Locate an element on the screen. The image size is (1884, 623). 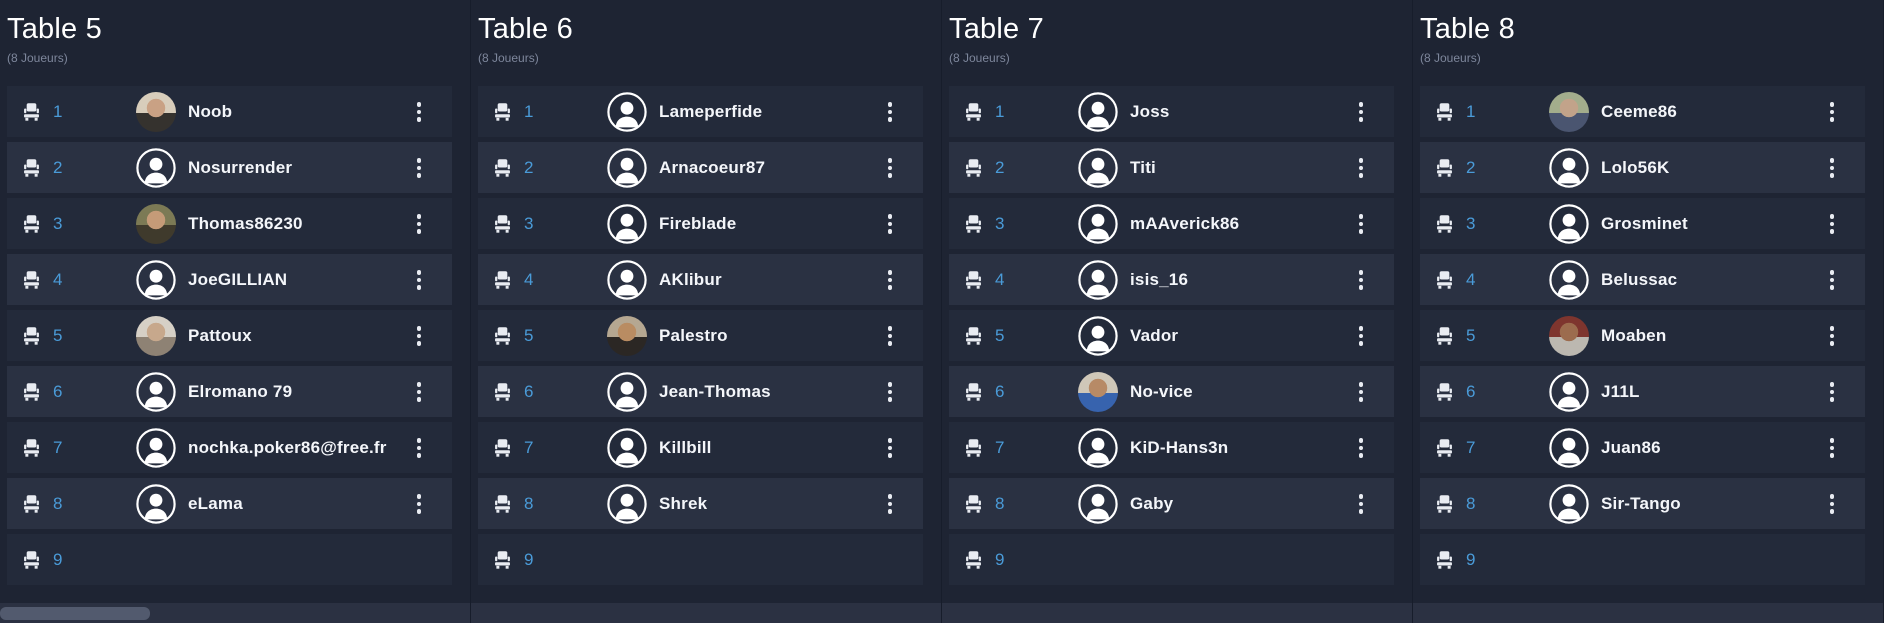
seat-row: 3 Thomas86230 is located at coordinates (229, 224).